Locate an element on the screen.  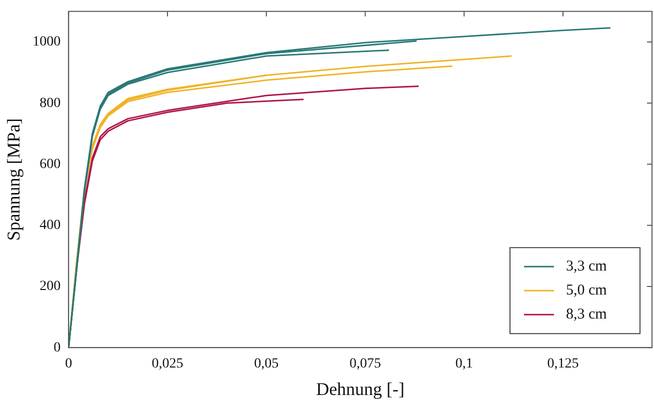
x-tick-label: 0,125 is located at coordinates (563, 364).